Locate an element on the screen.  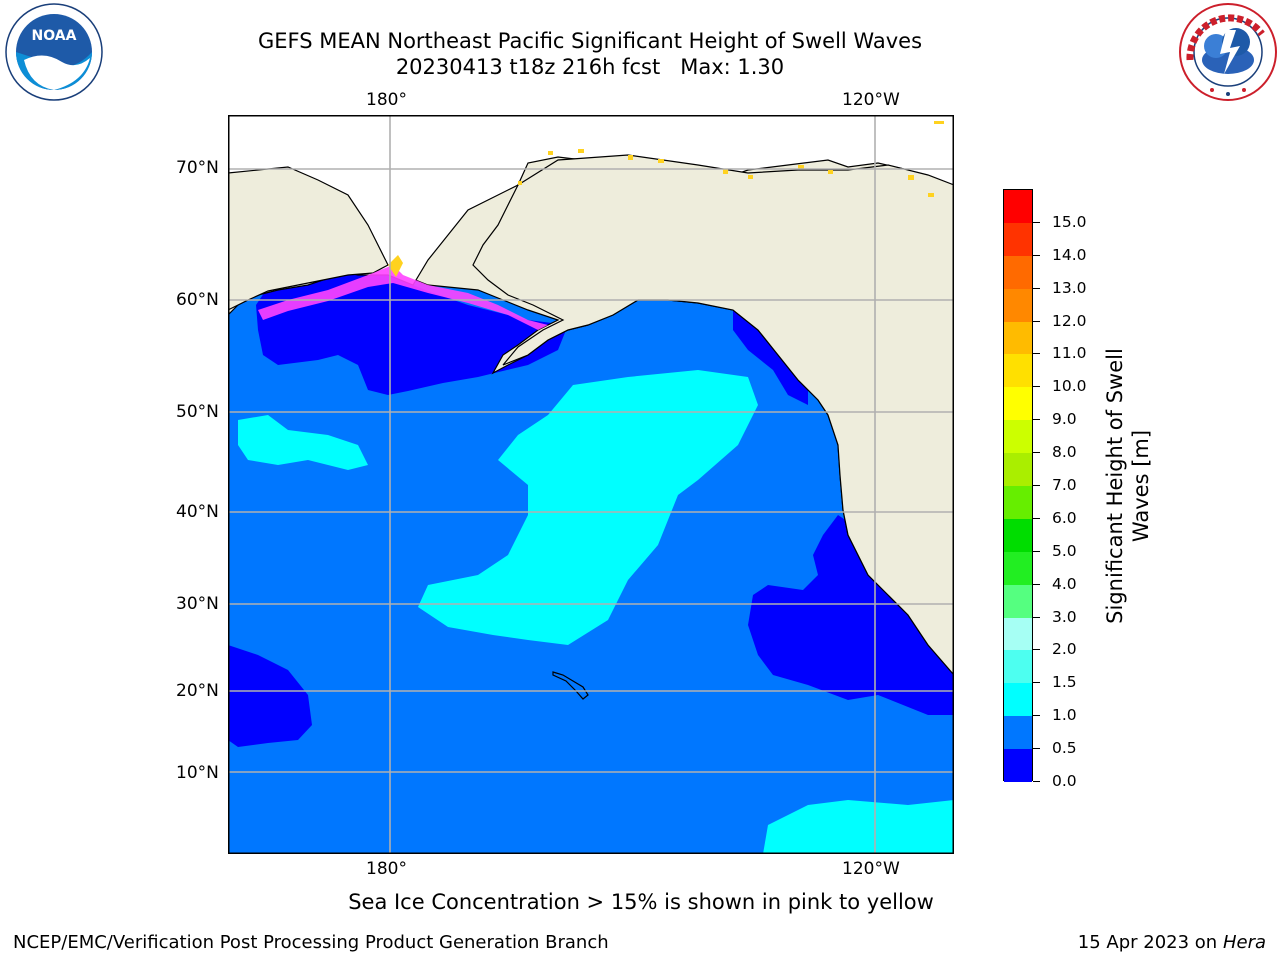
low-swell-baja is located at coordinates (851, 615).